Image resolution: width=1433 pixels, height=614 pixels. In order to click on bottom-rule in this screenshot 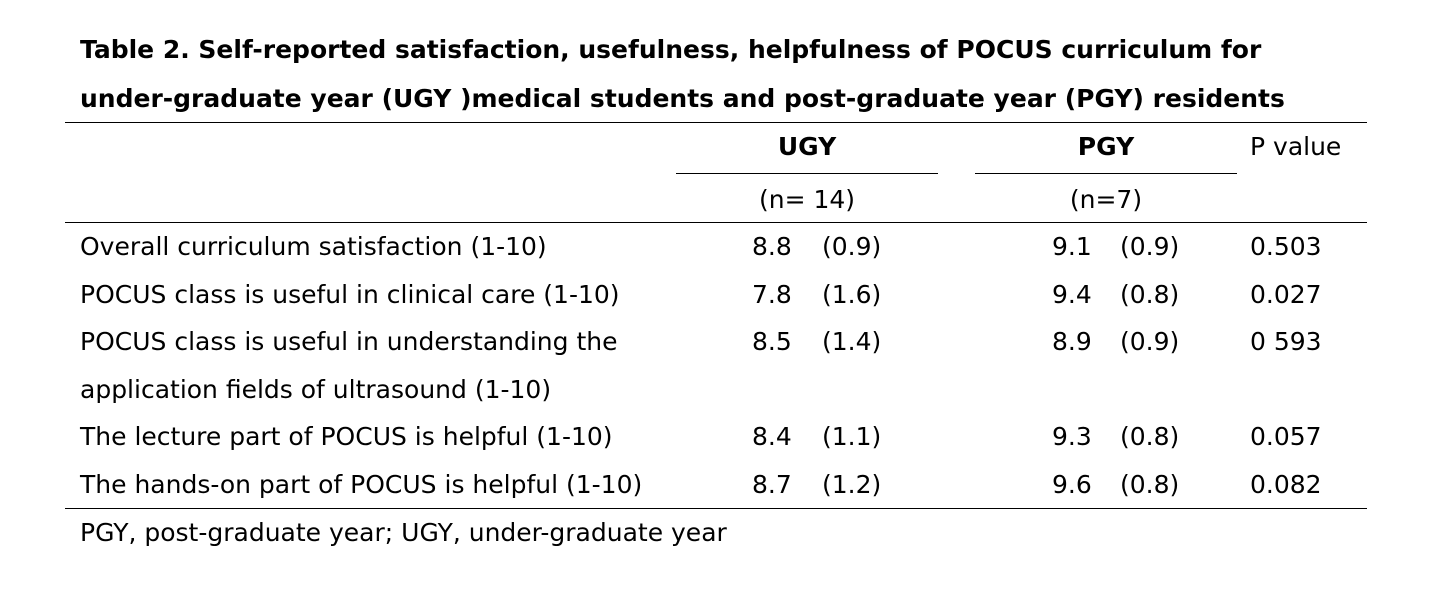, I will do `click(716, 508)`.